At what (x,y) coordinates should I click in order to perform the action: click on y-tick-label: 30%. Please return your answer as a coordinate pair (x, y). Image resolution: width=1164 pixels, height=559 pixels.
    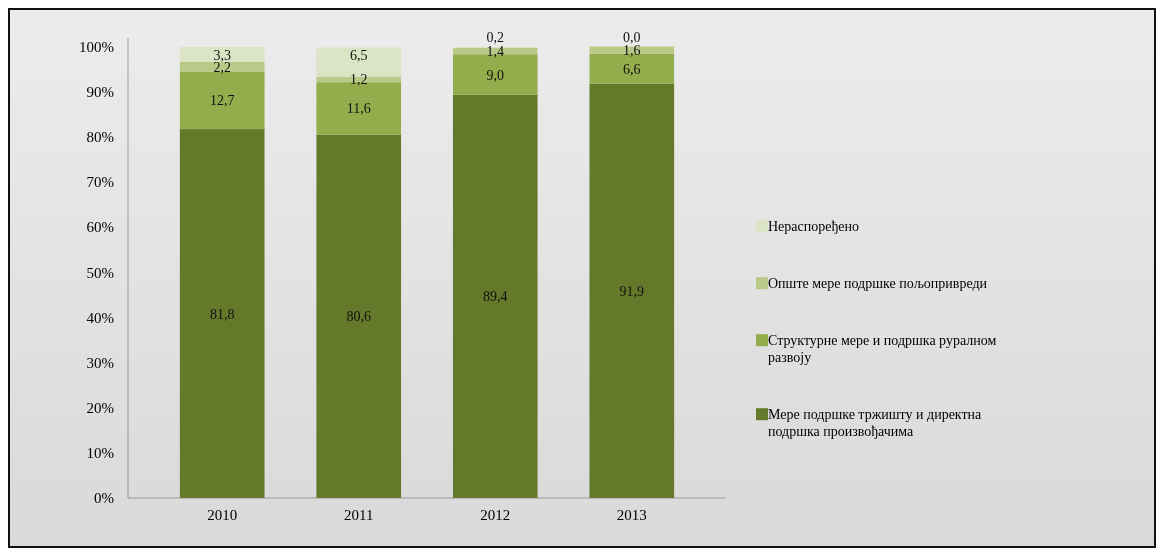
    Looking at the image, I should click on (100, 362).